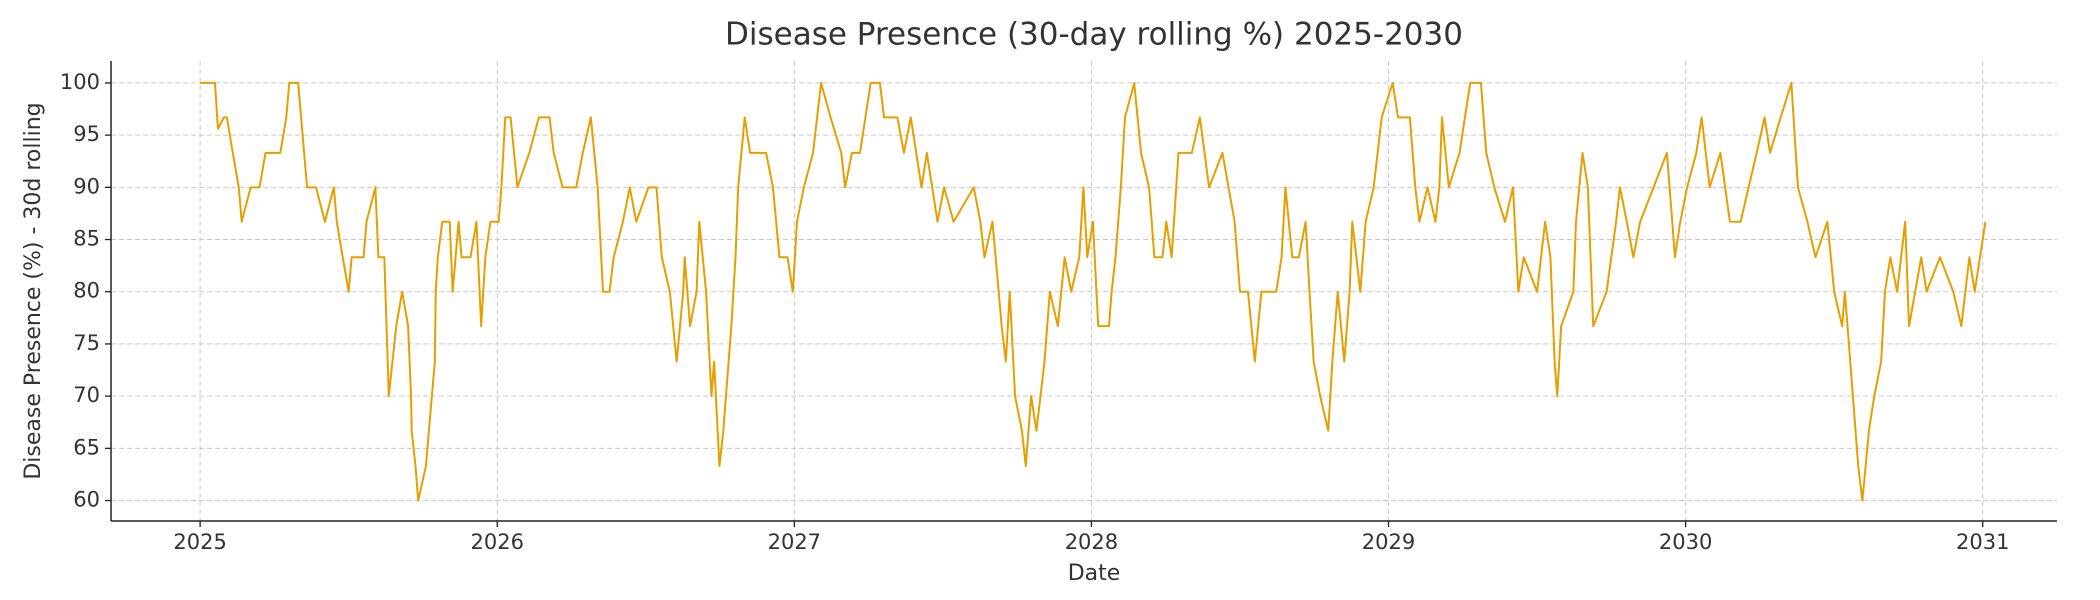  Describe the element at coordinates (1685, 542) in the screenshot. I see `x-tick-label: 2030` at that location.